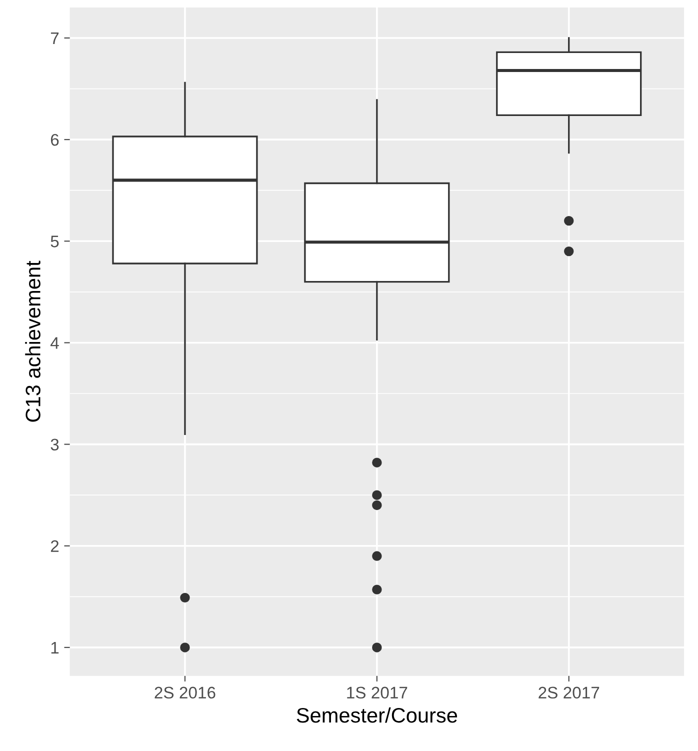  What do you see at coordinates (377, 692) in the screenshot?
I see `x-tick-label: 1S 2017` at bounding box center [377, 692].